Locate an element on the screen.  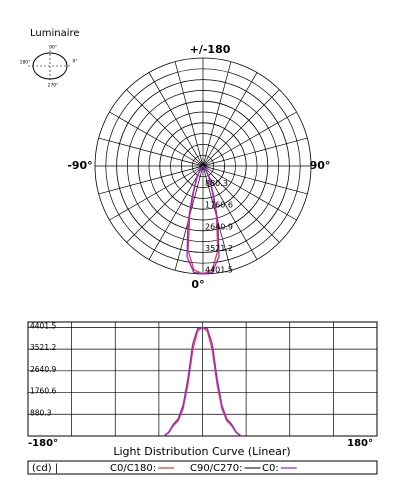
luminaire-title: Luminaire is located at coordinates (55, 33).